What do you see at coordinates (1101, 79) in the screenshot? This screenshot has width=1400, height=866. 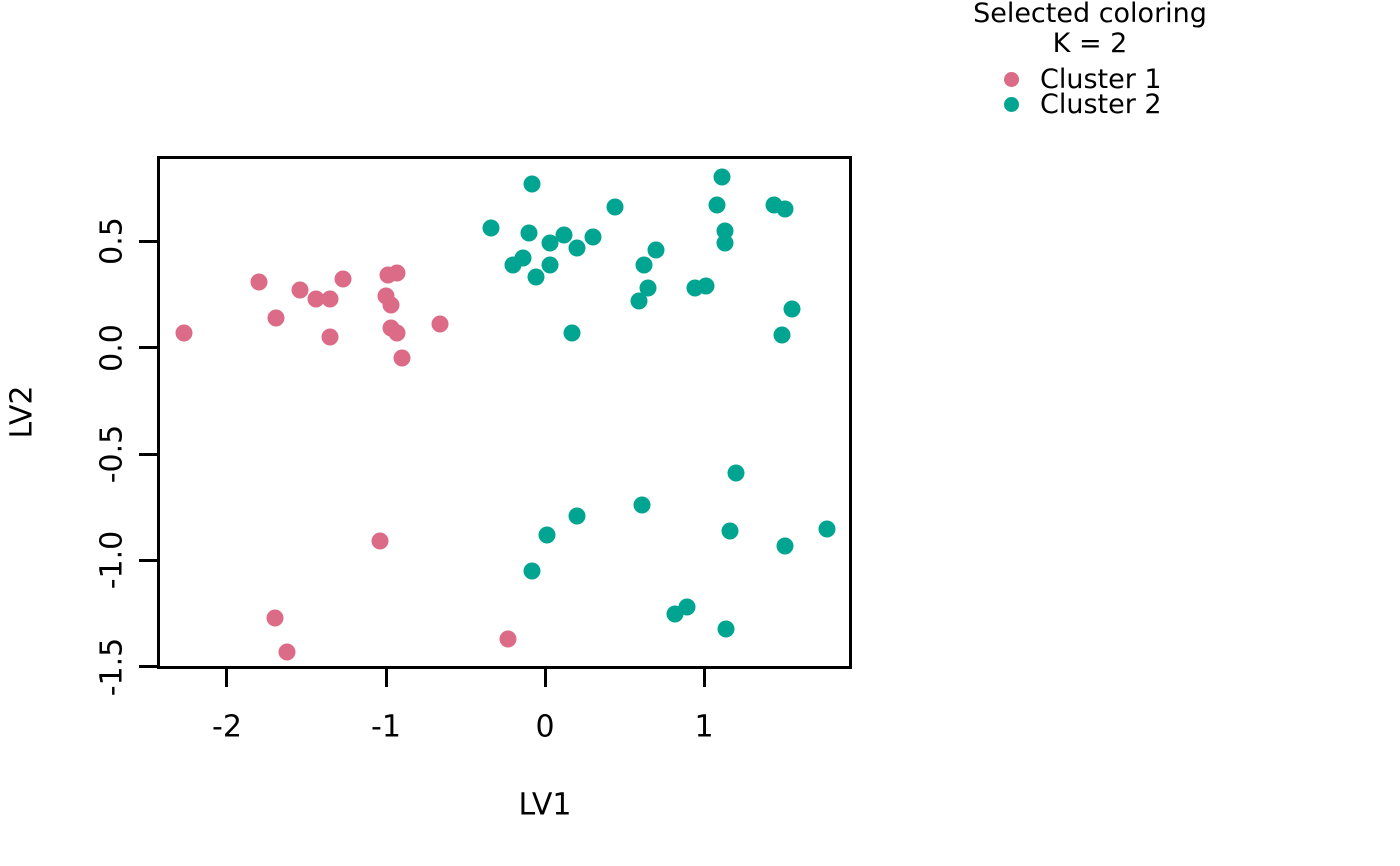 I see `legend-item-label: Cluster 1` at bounding box center [1101, 79].